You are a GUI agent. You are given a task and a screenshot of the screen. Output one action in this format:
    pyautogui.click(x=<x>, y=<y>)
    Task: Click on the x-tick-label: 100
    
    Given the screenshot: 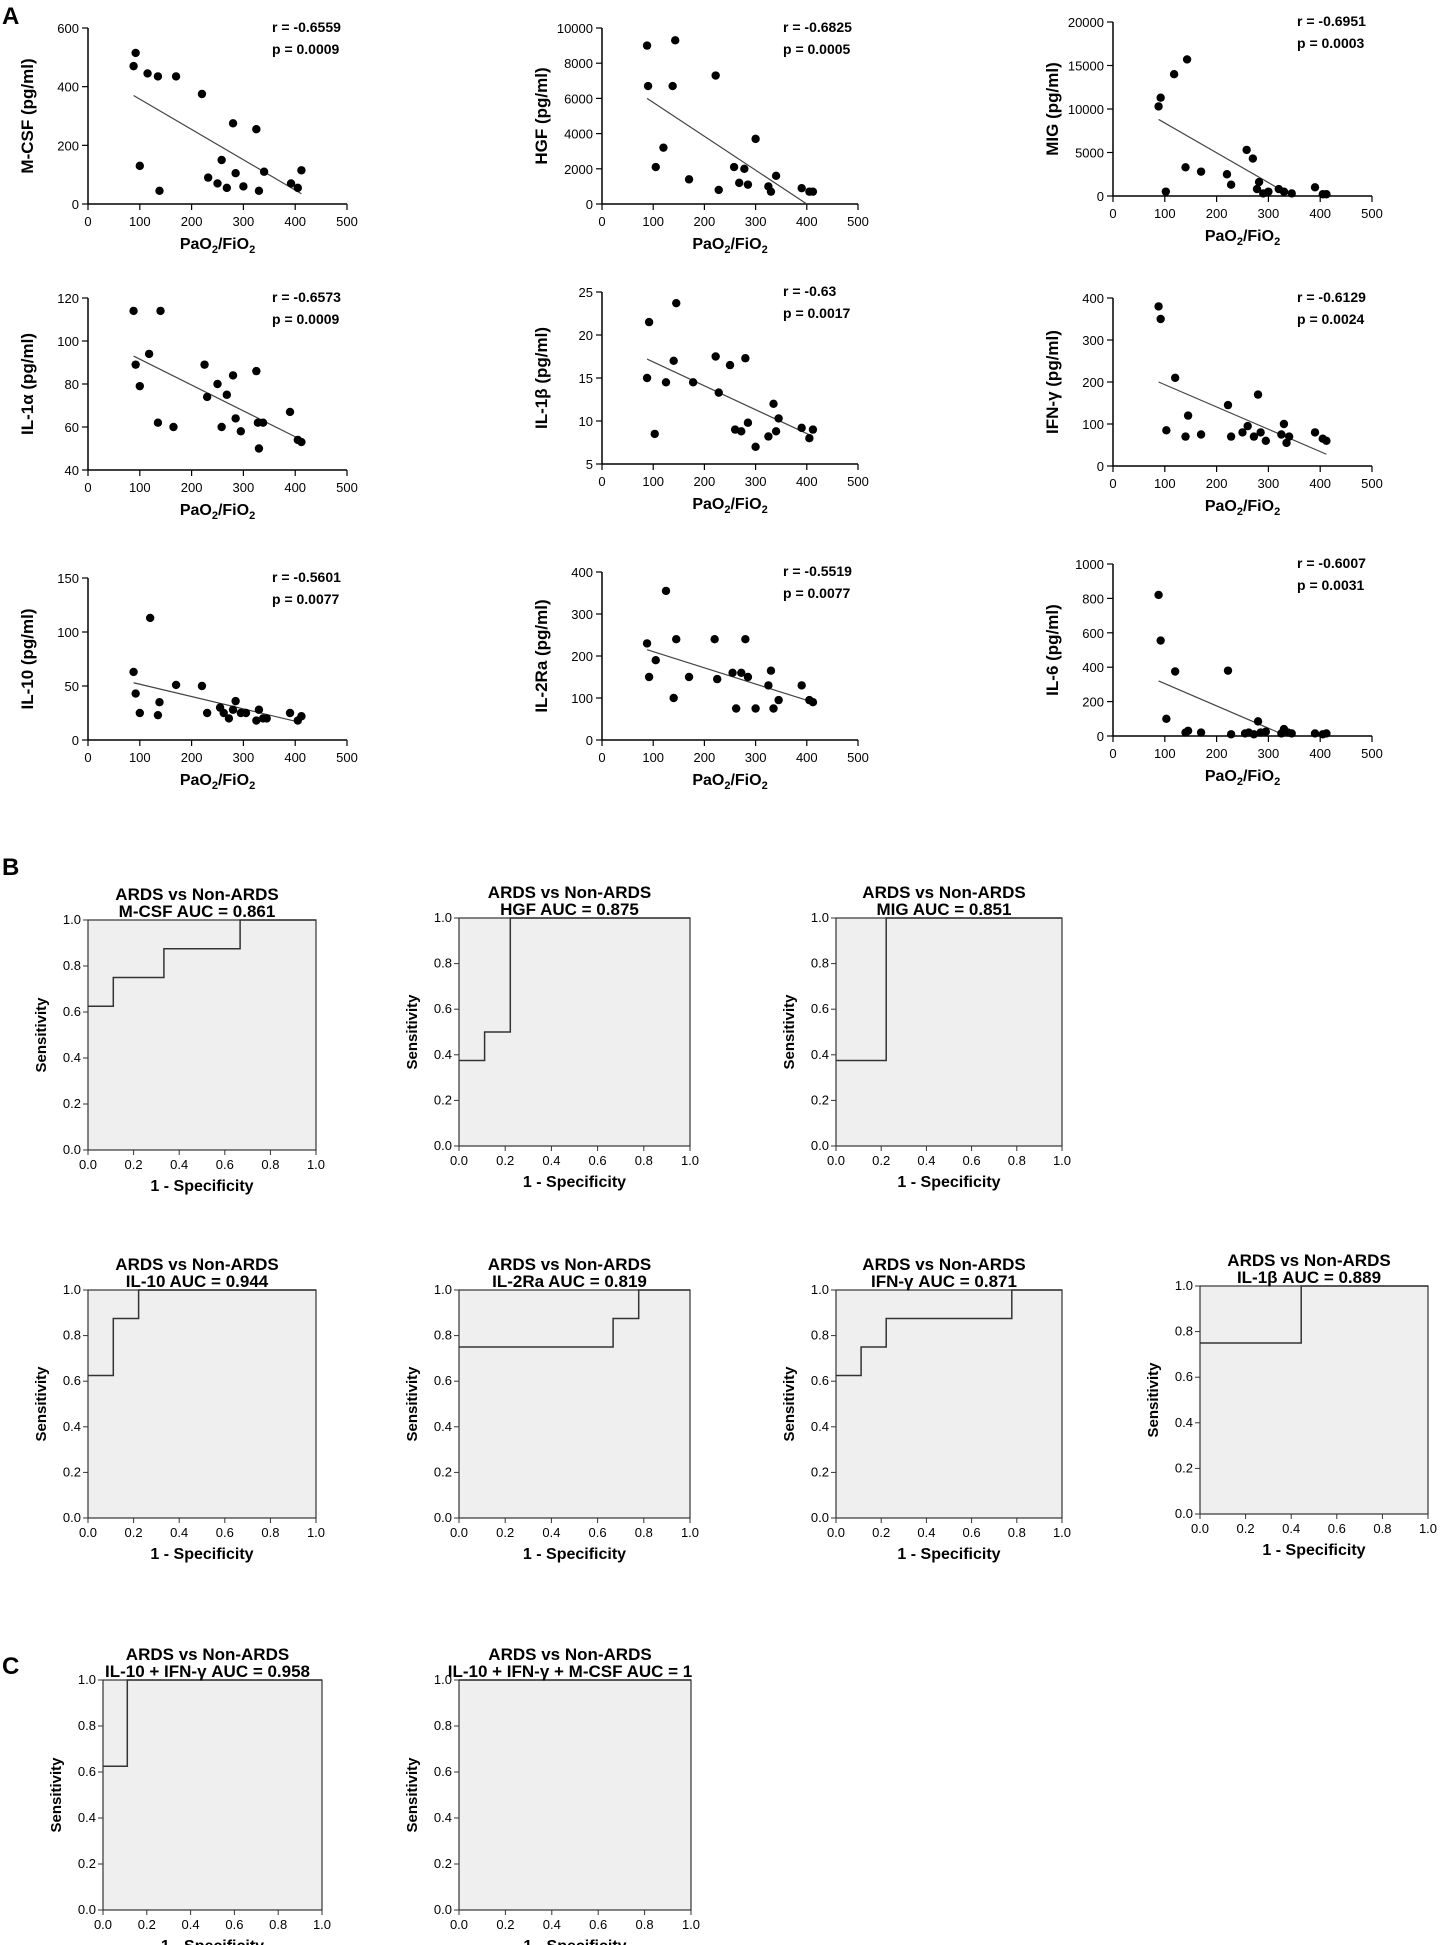 What is the action you would take?
    pyautogui.click(x=653, y=221)
    